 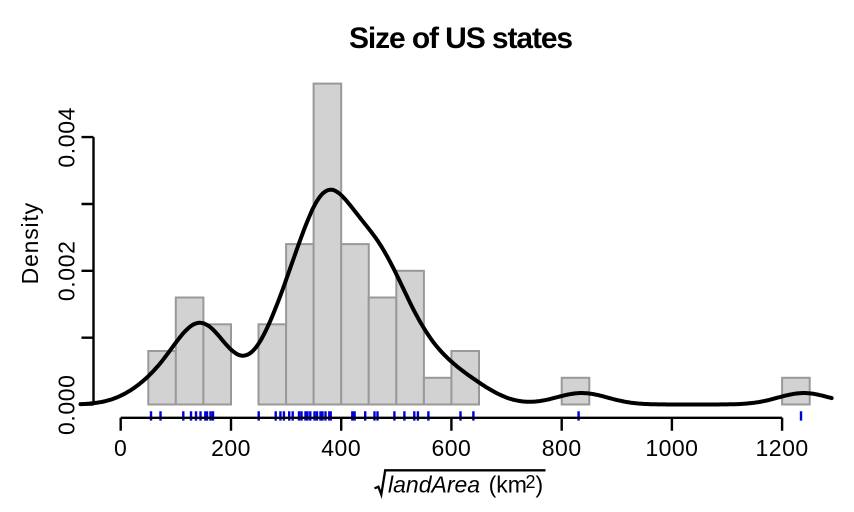 I want to click on svg-text: Density, so click(x=30, y=243).